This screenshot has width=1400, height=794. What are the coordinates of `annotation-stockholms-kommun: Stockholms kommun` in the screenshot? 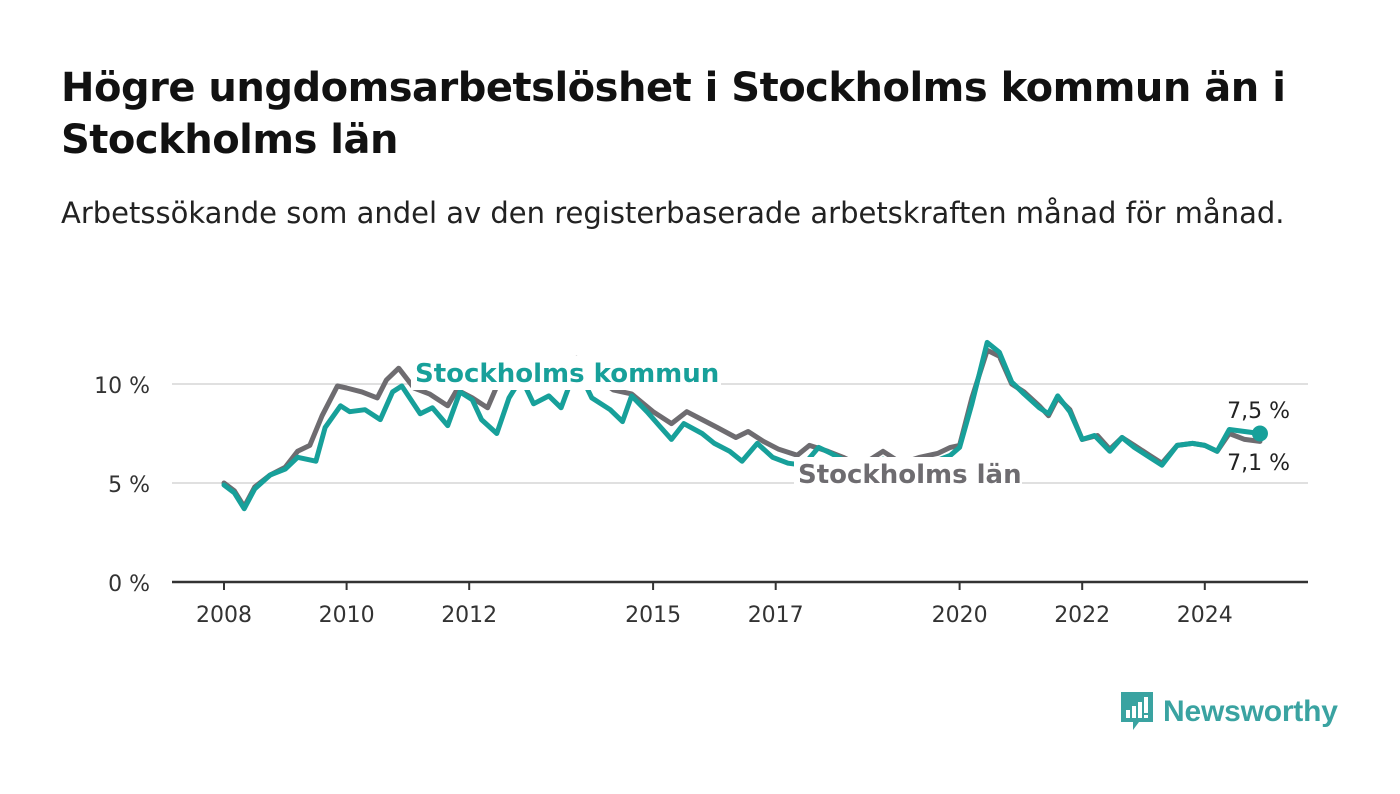 It's located at (567, 374).